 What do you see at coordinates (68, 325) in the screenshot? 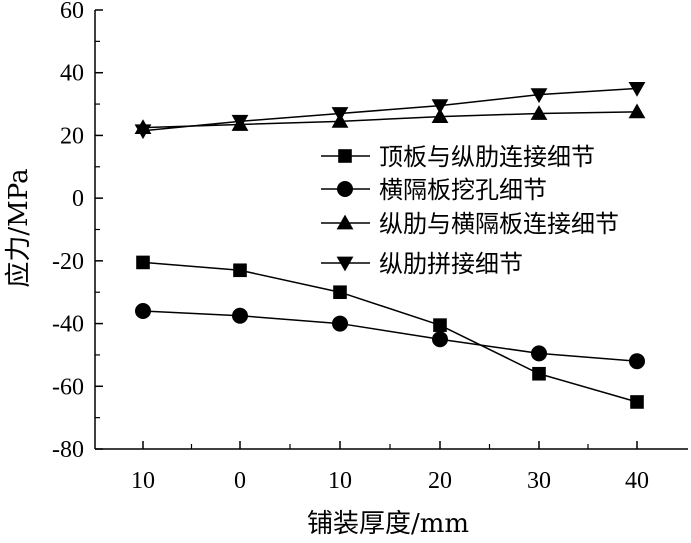
I see `y-tick-label: -40` at bounding box center [68, 325].